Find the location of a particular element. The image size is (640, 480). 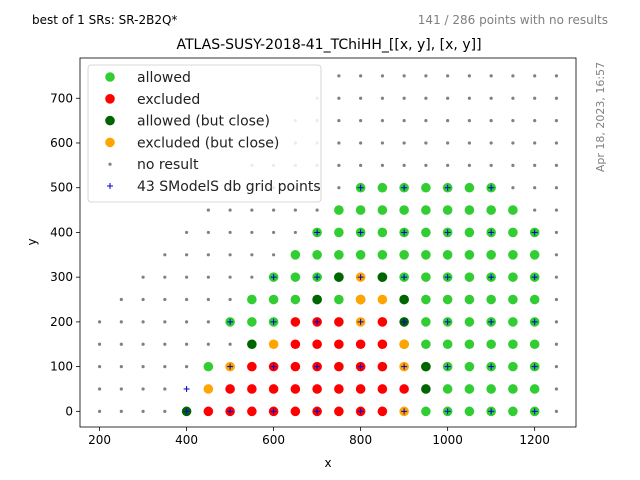

y-tick-label: 600 is located at coordinates (61, 143).